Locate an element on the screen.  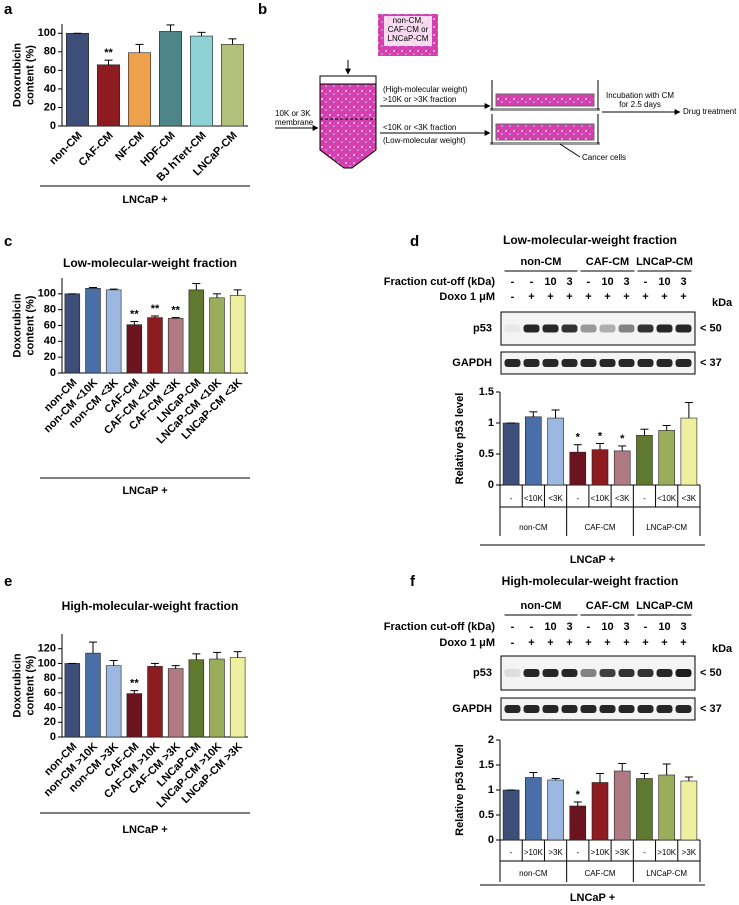
cutoff-label: Fraction cut-off (kDa) is located at coordinates (440, 627).